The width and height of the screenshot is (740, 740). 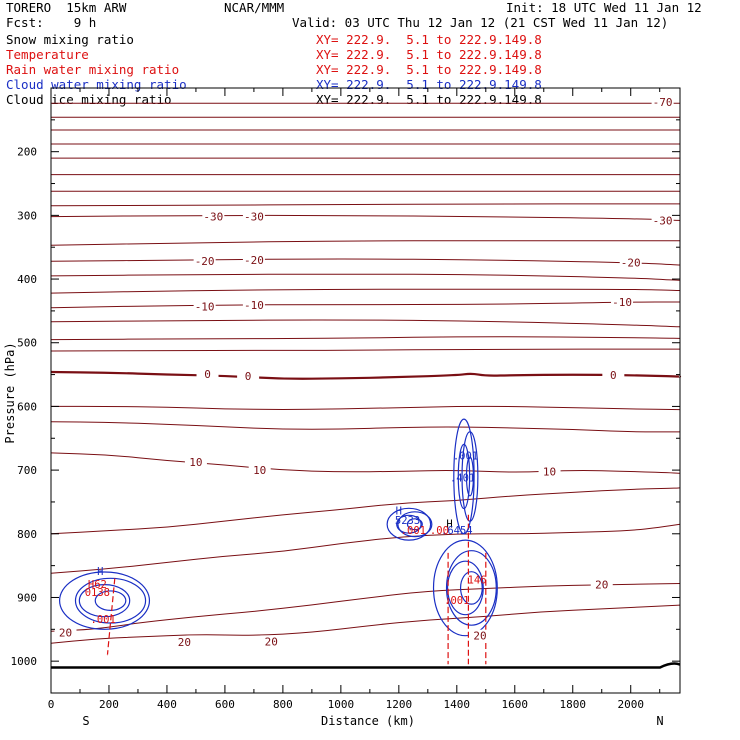 What do you see at coordinates (109, 704) in the screenshot?
I see `x-tick-label-1: 200` at bounding box center [109, 704].